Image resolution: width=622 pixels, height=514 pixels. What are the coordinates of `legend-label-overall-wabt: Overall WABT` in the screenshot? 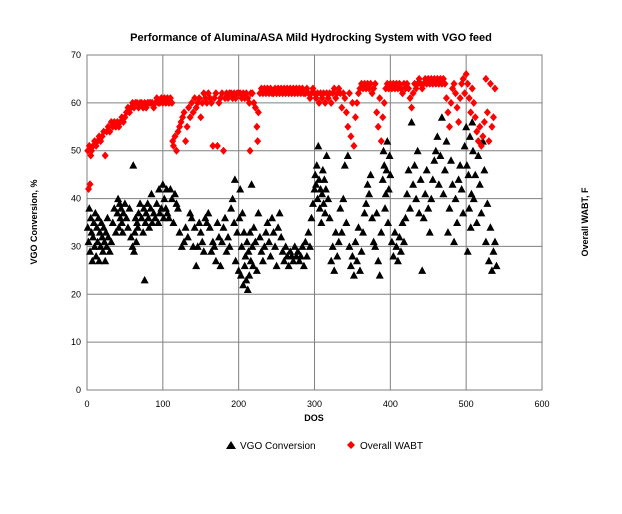 It's located at (391, 446).